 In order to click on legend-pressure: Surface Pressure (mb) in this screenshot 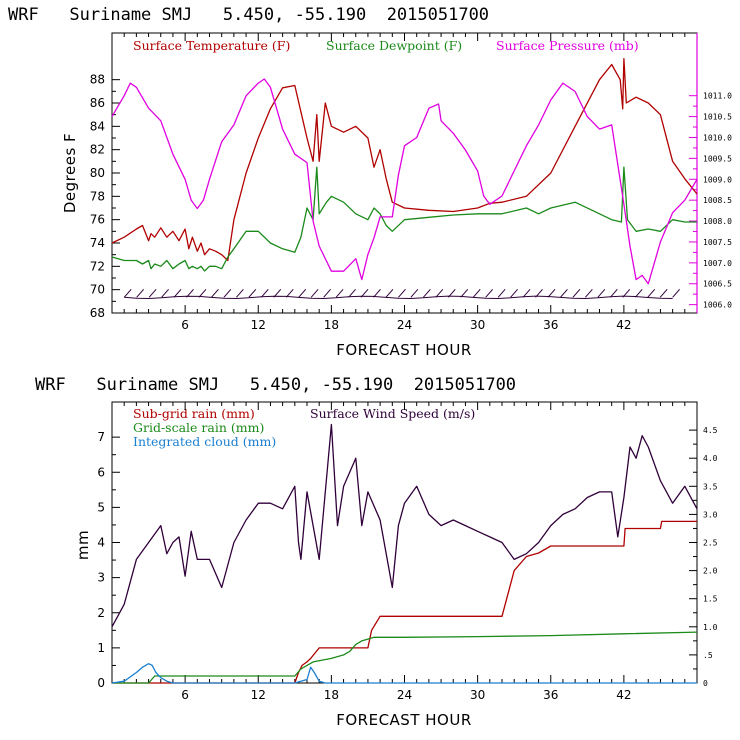, I will do `click(567, 45)`.